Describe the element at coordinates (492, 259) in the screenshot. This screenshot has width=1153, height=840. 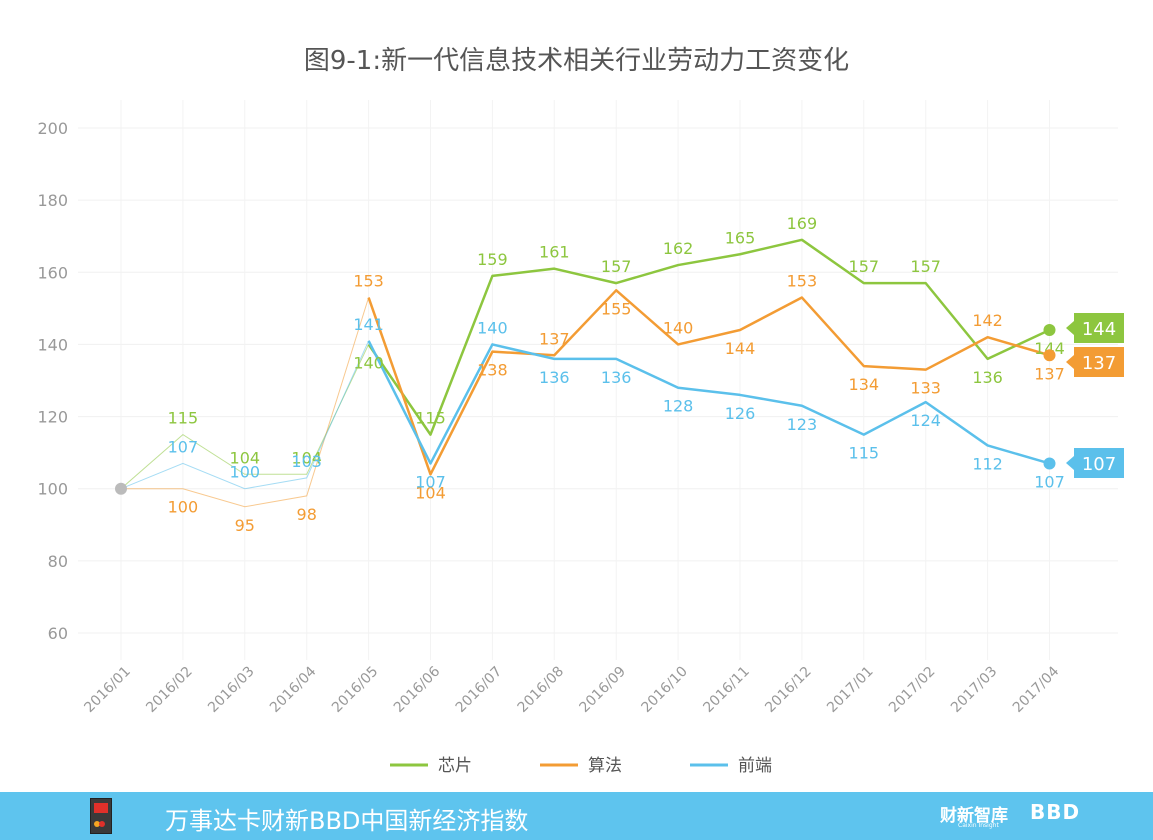
I see `data-label: 159` at that location.